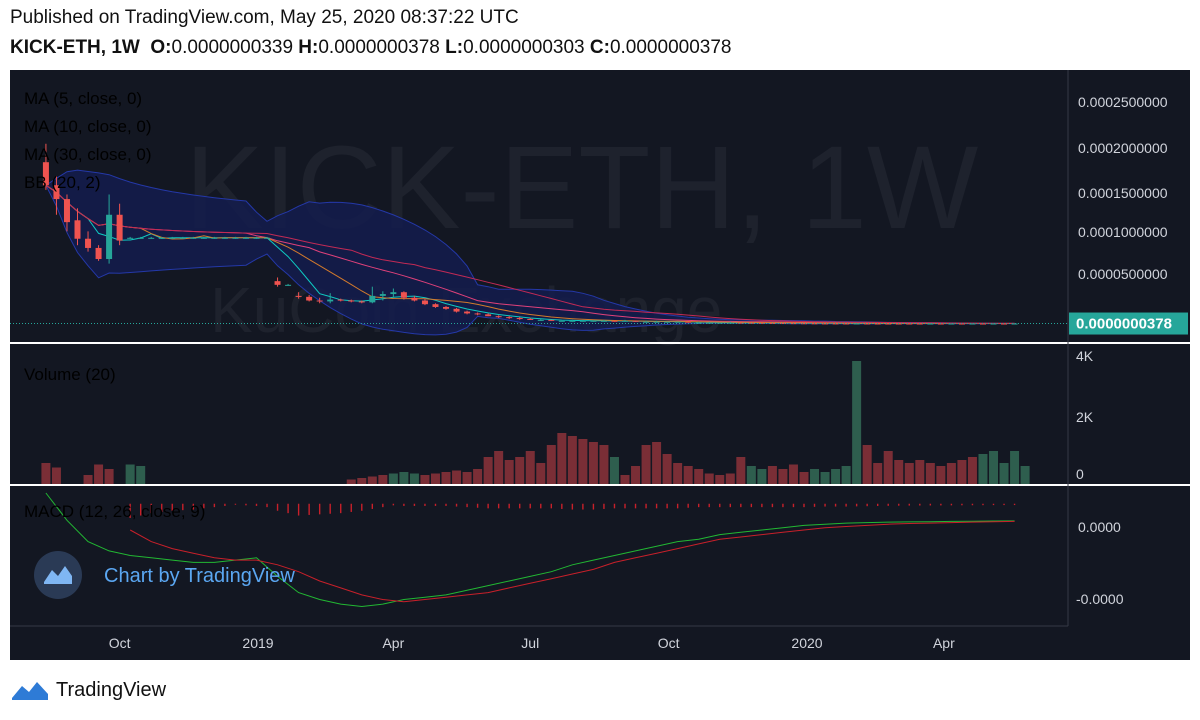 The width and height of the screenshot is (1200, 720). What do you see at coordinates (88, 126) in the screenshot?
I see `legend-ma10: MA (10, close, 0)` at bounding box center [88, 126].